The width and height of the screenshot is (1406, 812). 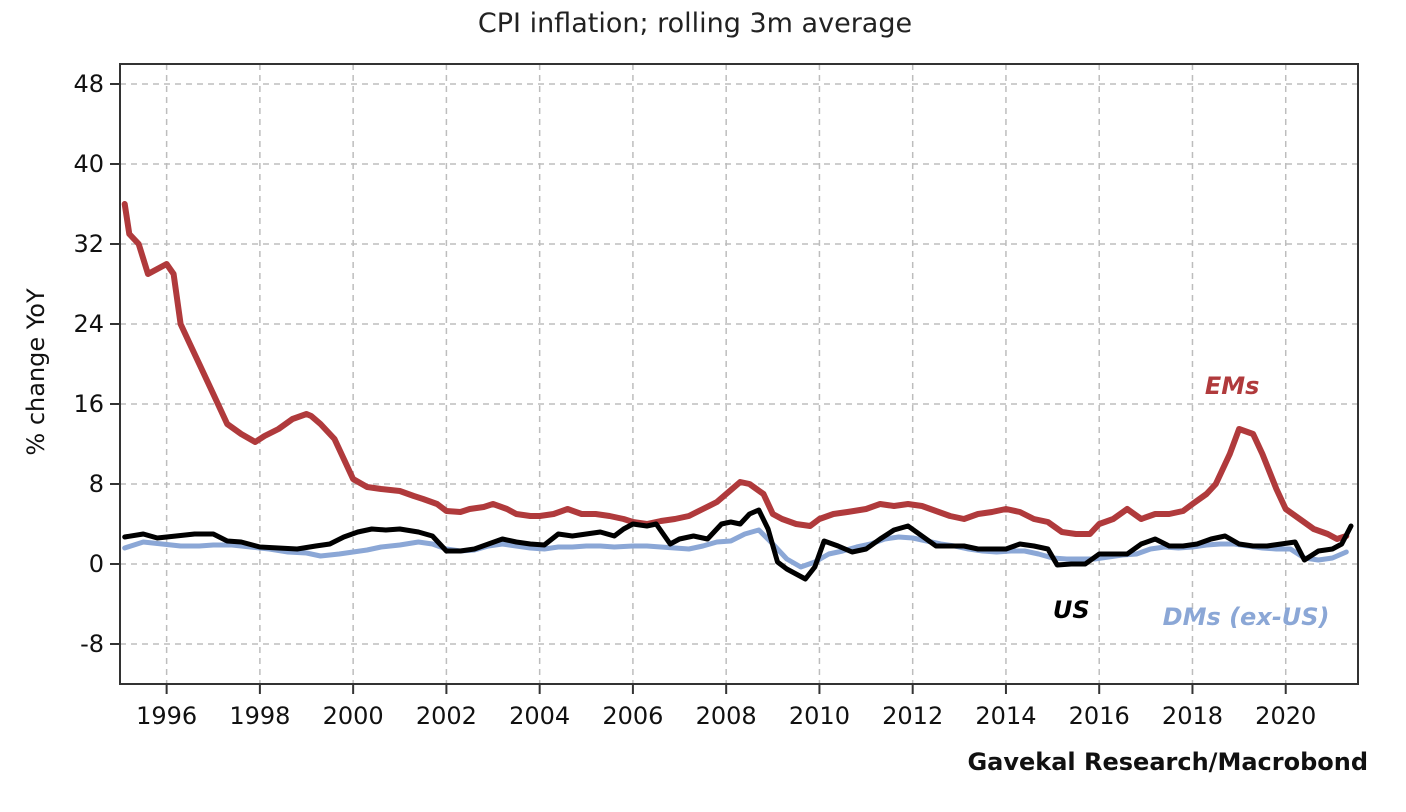 I want to click on series-line-dms-ex-us, so click(x=735, y=548).